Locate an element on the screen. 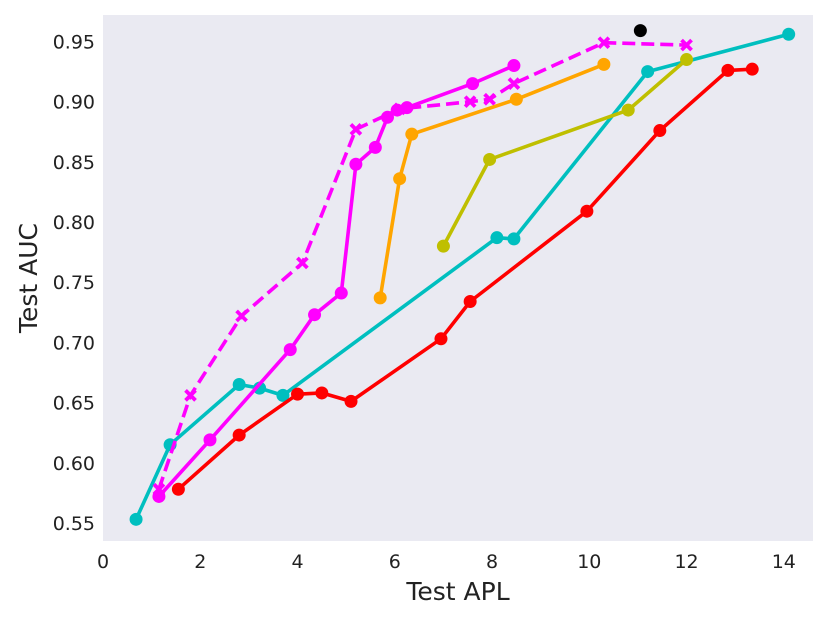 Image resolution: width=830 pixels, height=623 pixels. y-tick-labels: 0.55 0.60 0.65 0.70 0.75 0.80 0.85 0.90 0.95 is located at coordinates (74, 282).